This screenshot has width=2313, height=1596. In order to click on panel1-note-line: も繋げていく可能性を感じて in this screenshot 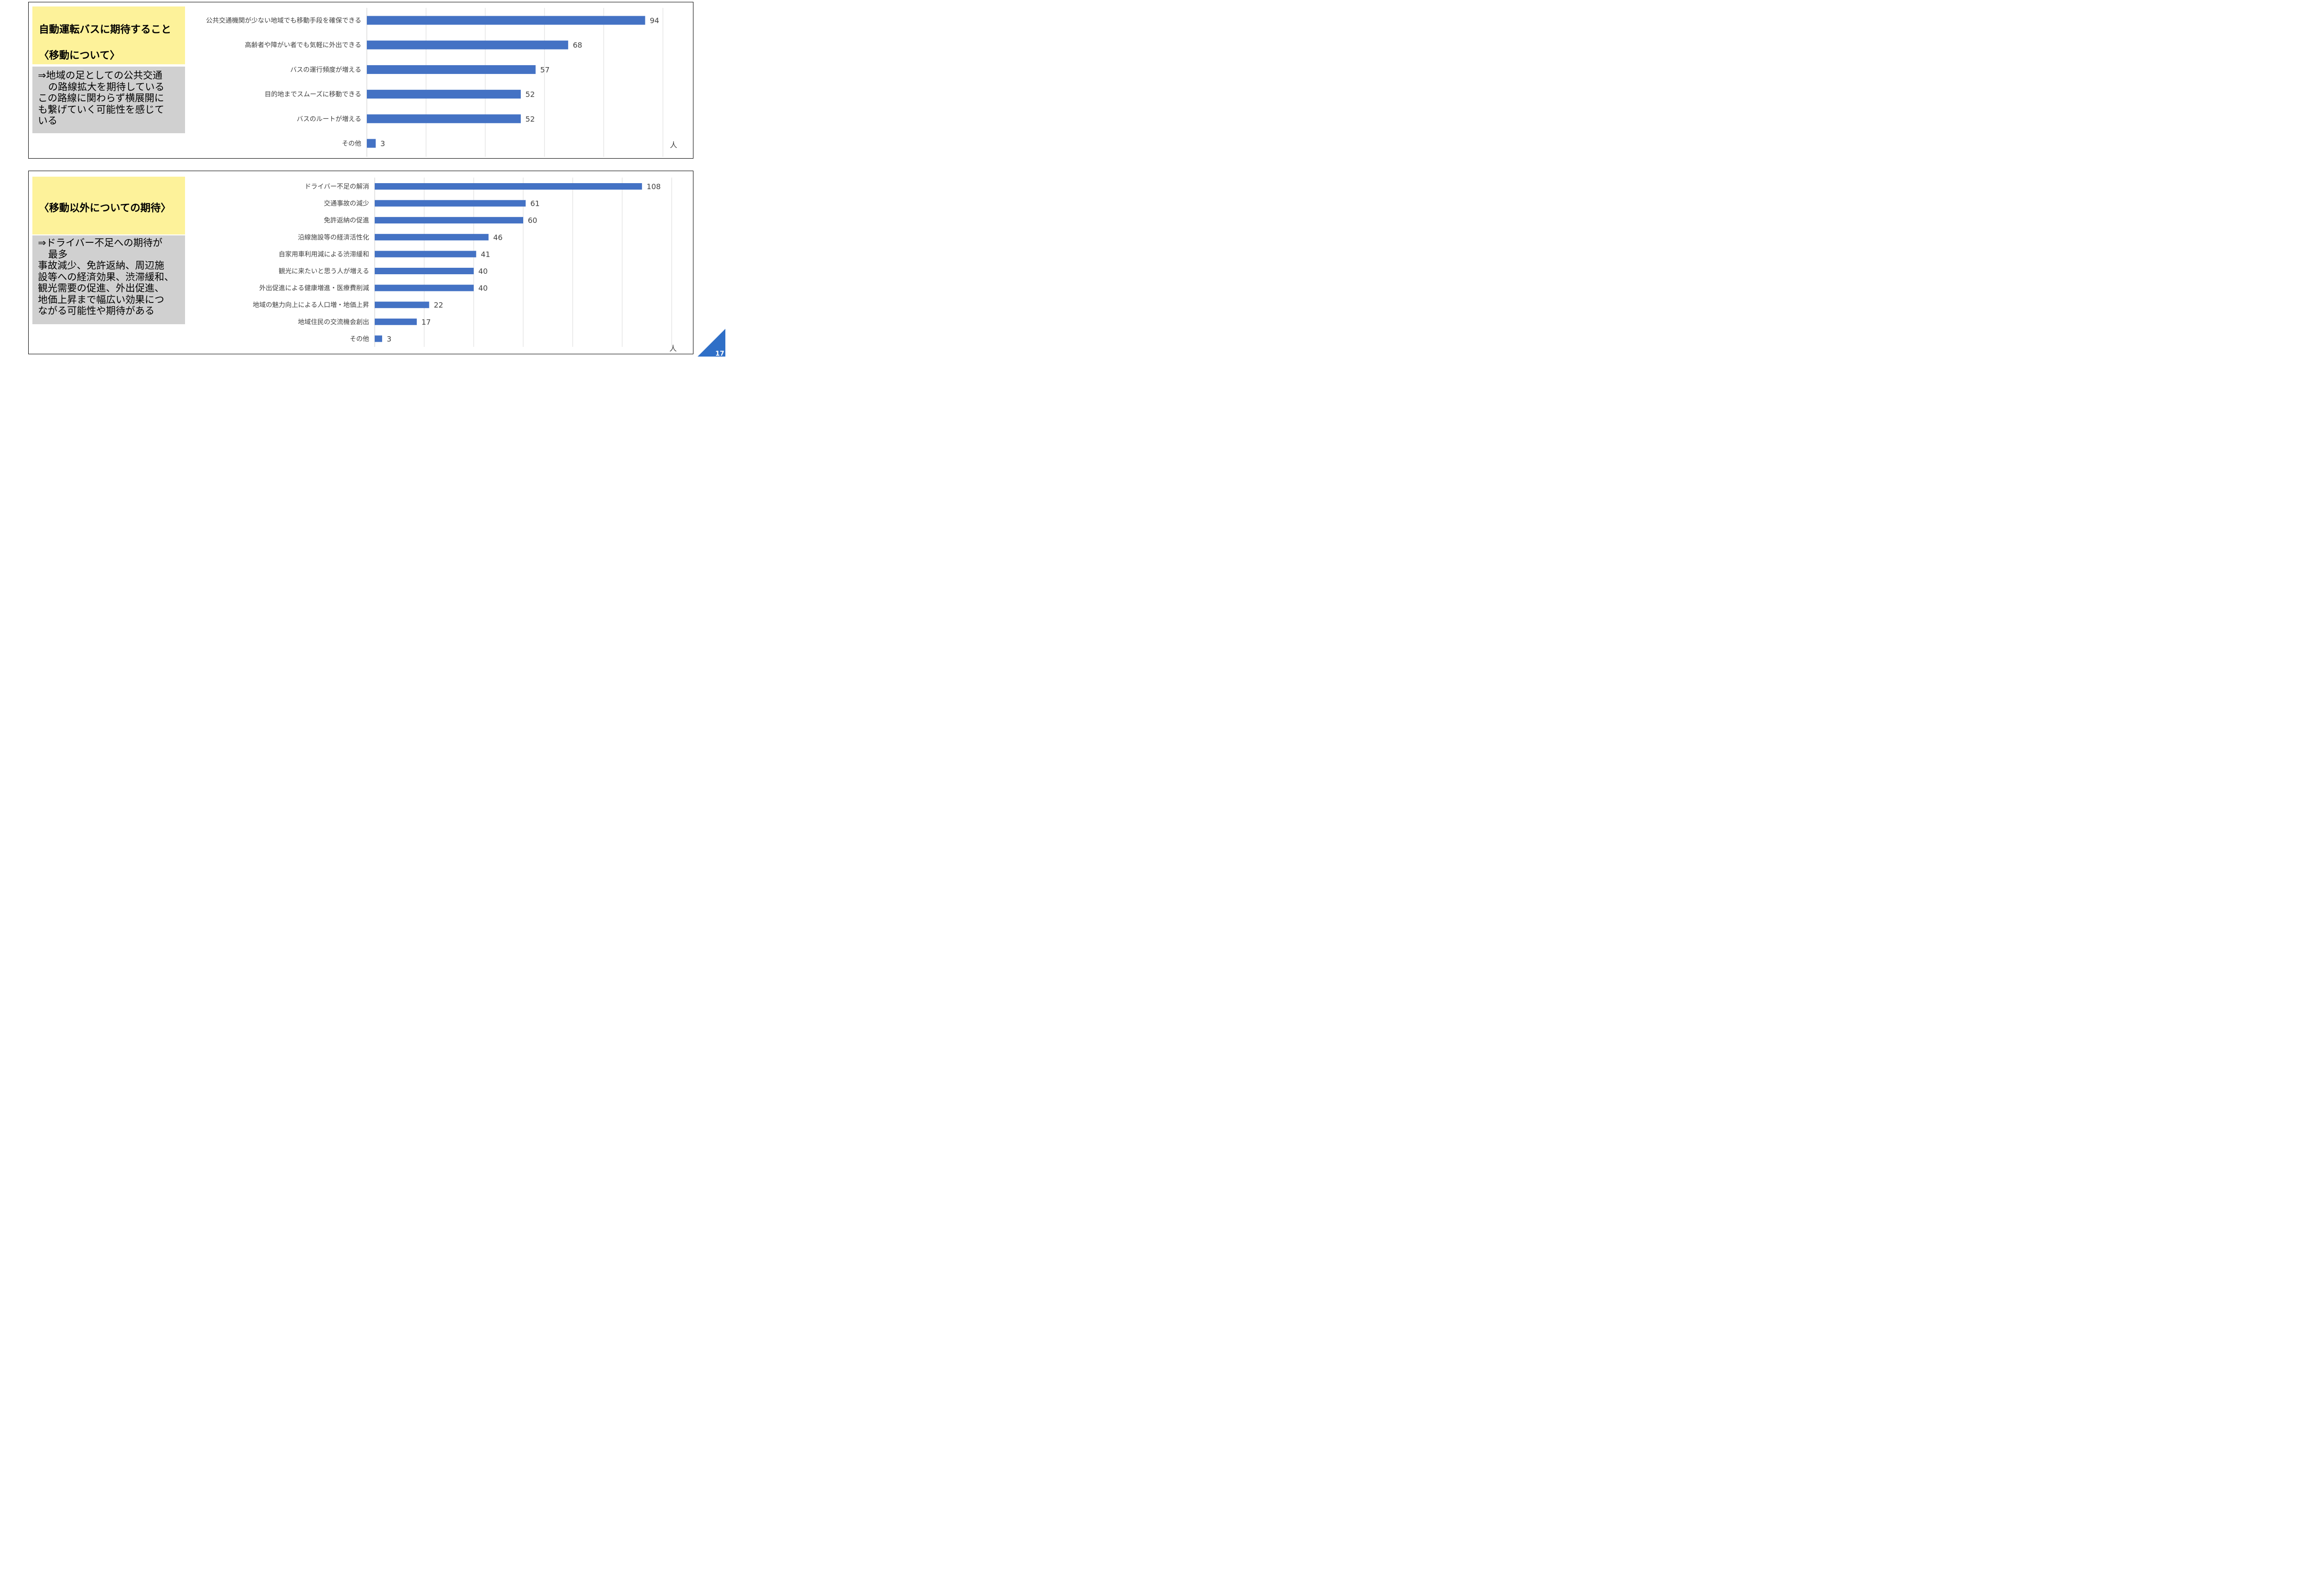, I will do `click(101, 110)`.